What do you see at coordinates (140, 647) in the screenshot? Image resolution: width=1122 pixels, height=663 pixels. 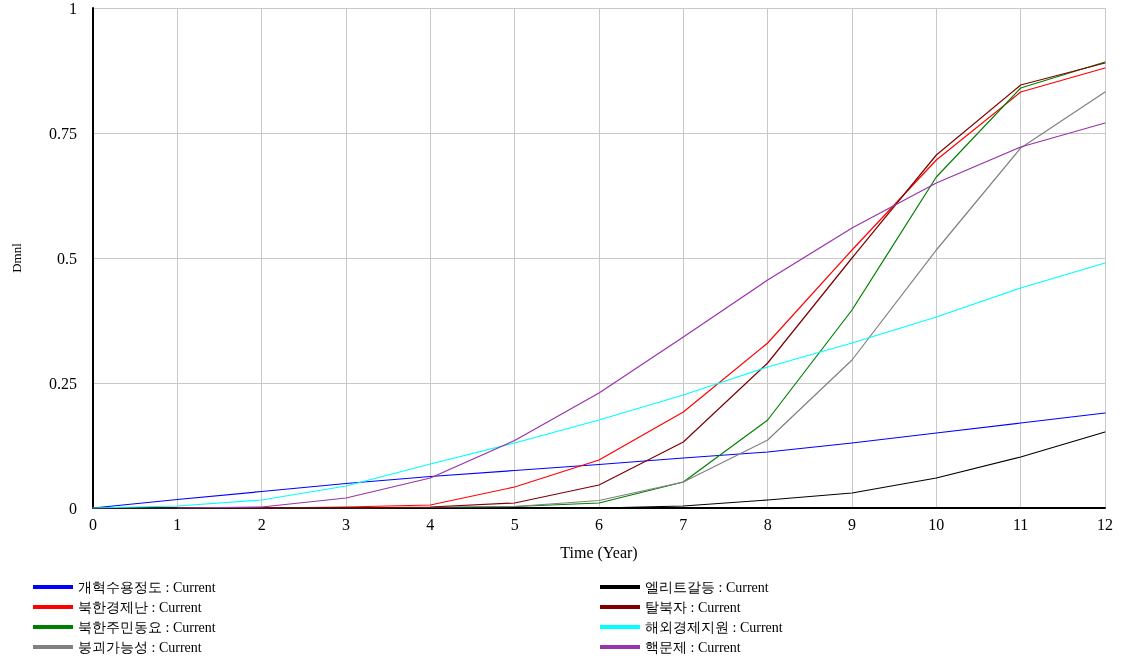 I see `legend-label: 붕괴가능성 : Current` at bounding box center [140, 647].